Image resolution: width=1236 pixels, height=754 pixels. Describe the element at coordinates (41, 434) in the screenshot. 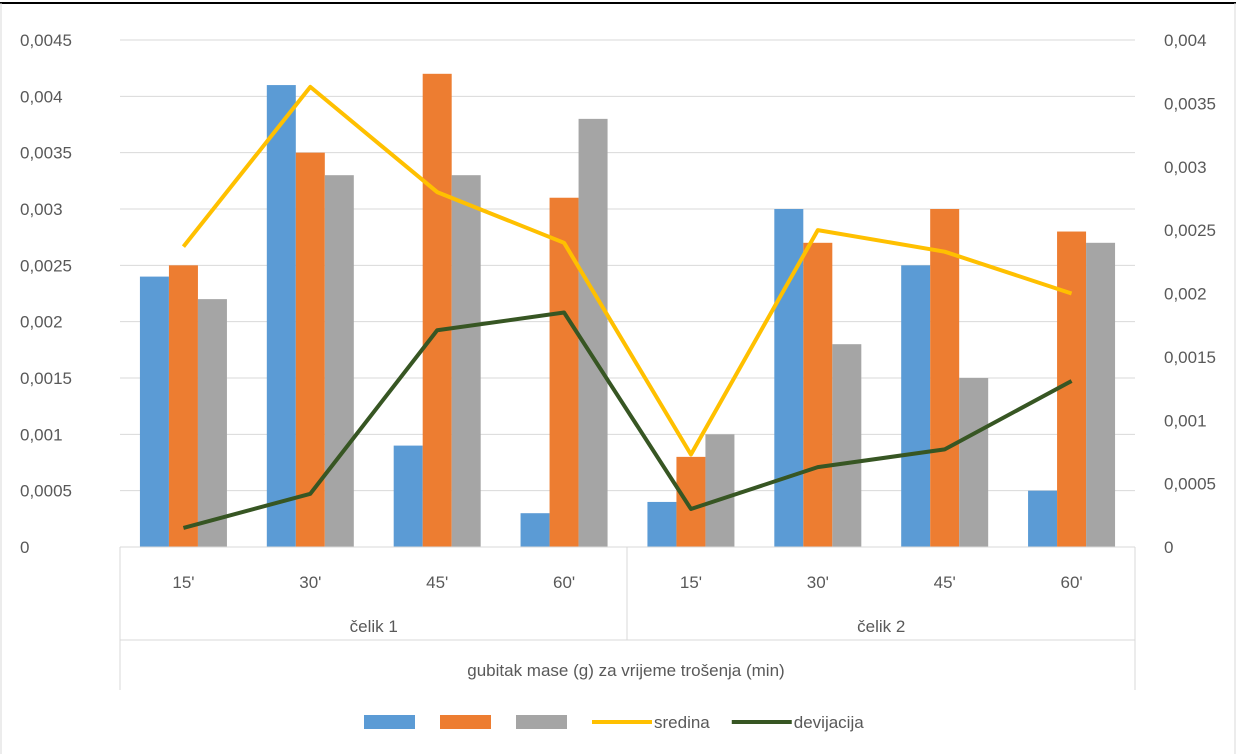

I see `left-tick-label: 0,001` at that location.